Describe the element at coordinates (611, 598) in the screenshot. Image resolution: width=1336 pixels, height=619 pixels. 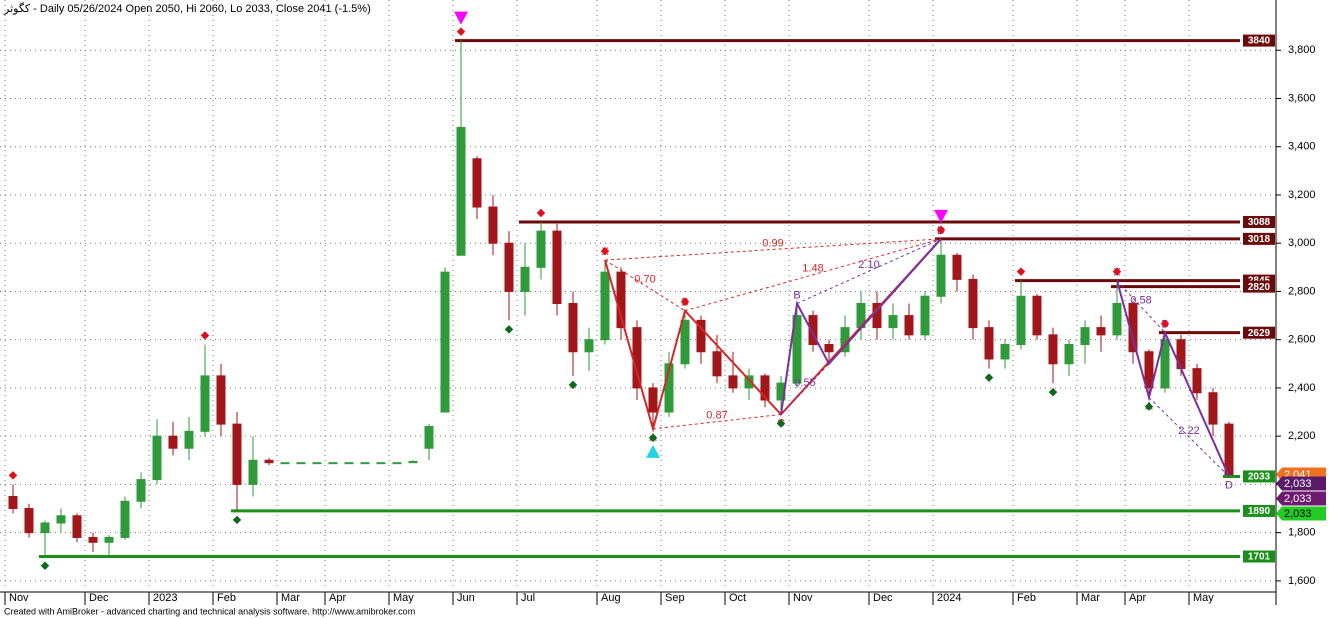
I see `x-tick-label: Aug` at that location.